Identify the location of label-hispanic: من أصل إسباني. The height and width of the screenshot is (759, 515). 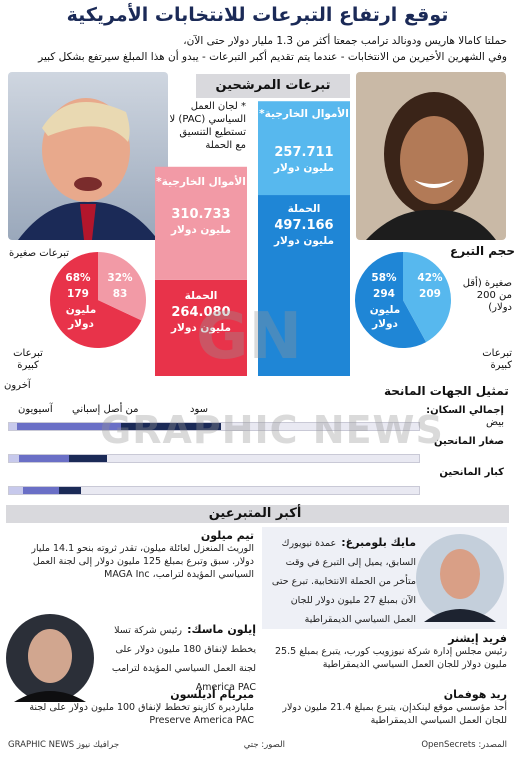
(105, 409).